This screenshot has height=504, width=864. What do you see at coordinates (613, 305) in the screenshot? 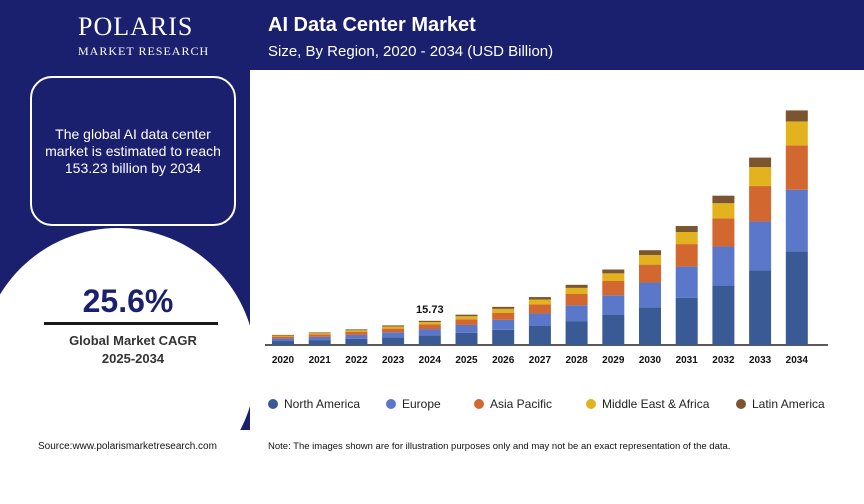
I see `bar-segment-2029-europe` at bounding box center [613, 305].